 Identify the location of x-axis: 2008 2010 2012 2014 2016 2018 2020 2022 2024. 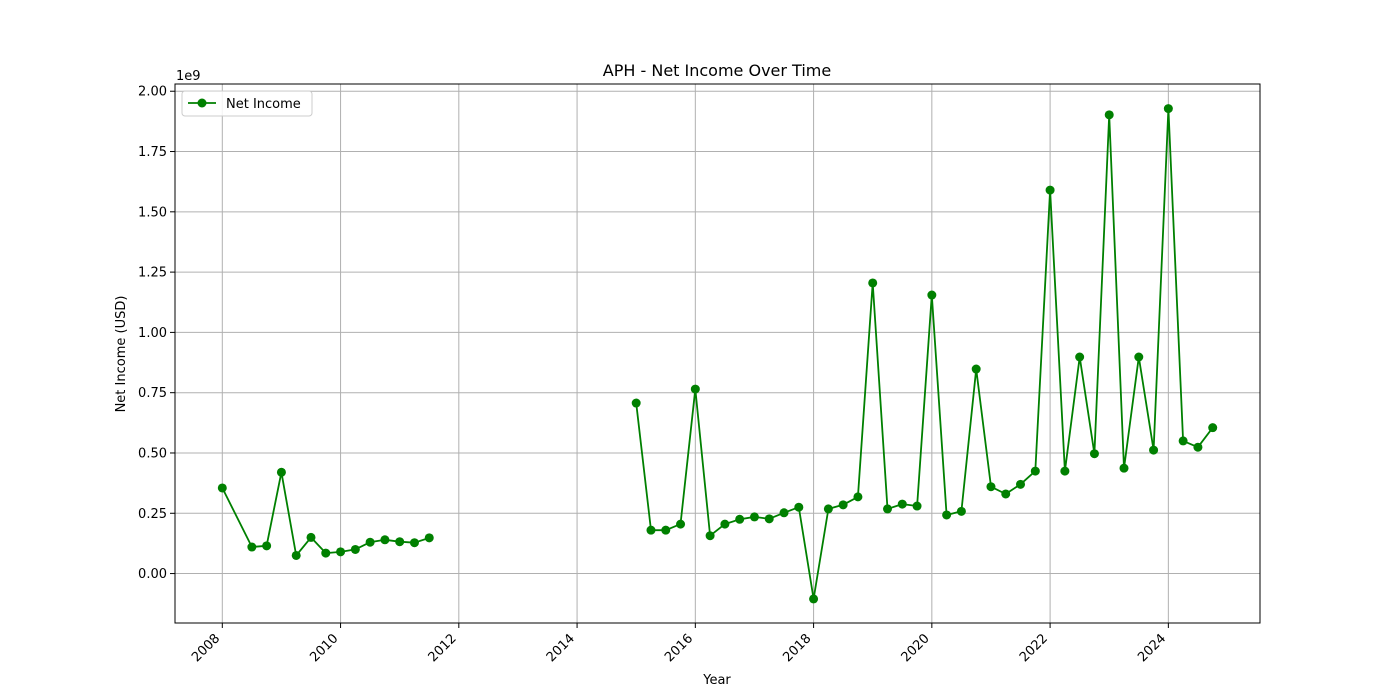
(679, 644).